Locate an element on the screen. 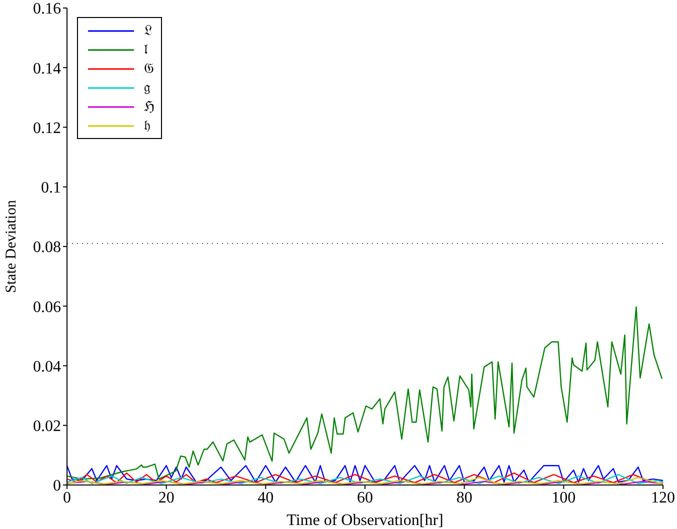  x-tick-label: 120 is located at coordinates (663, 497).